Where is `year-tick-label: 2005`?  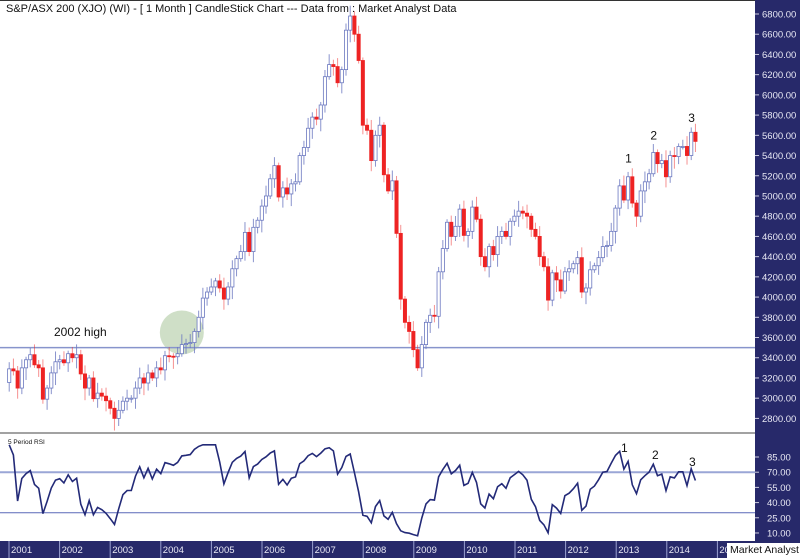 year-tick-label: 2005 is located at coordinates (223, 550).